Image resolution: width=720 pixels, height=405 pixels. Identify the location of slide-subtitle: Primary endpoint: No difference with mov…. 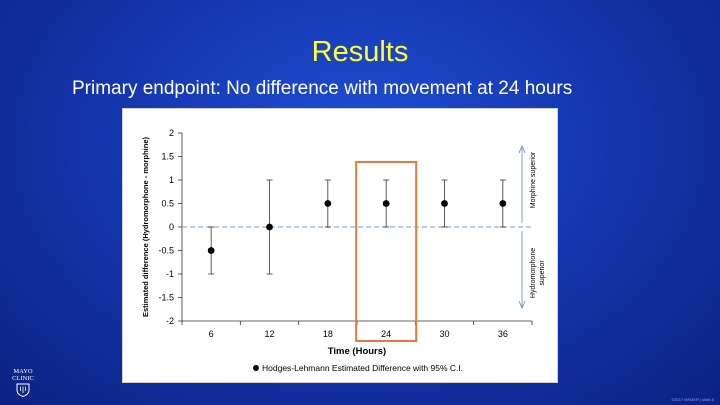
(322, 88).